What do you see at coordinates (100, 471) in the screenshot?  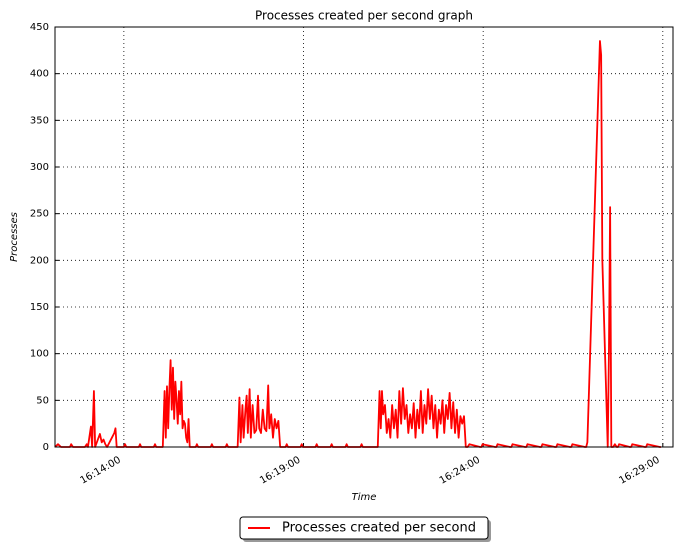 I see `x-tick-label: 16:14:00` at bounding box center [100, 471].